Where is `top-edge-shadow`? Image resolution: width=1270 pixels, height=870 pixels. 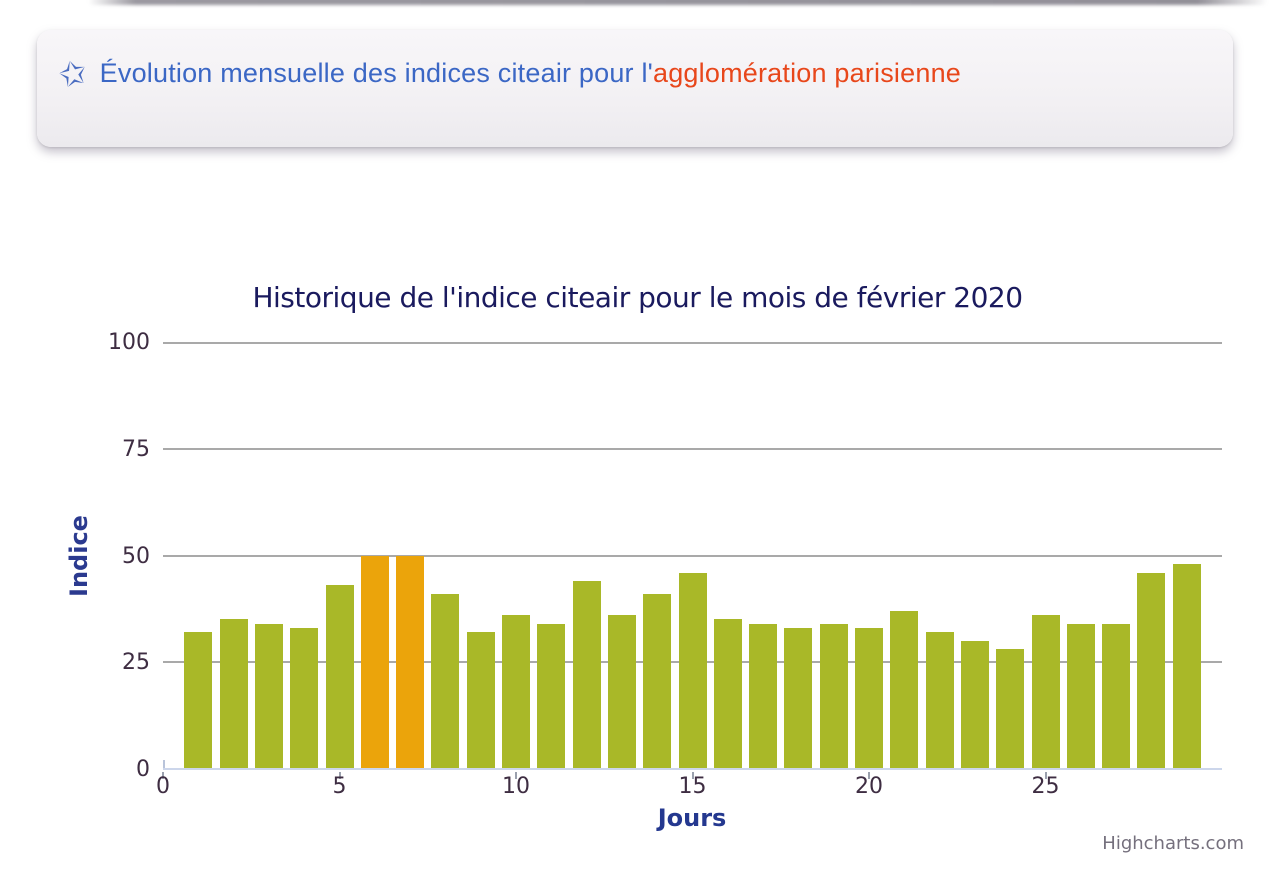 top-edge-shadow is located at coordinates (678, 2).